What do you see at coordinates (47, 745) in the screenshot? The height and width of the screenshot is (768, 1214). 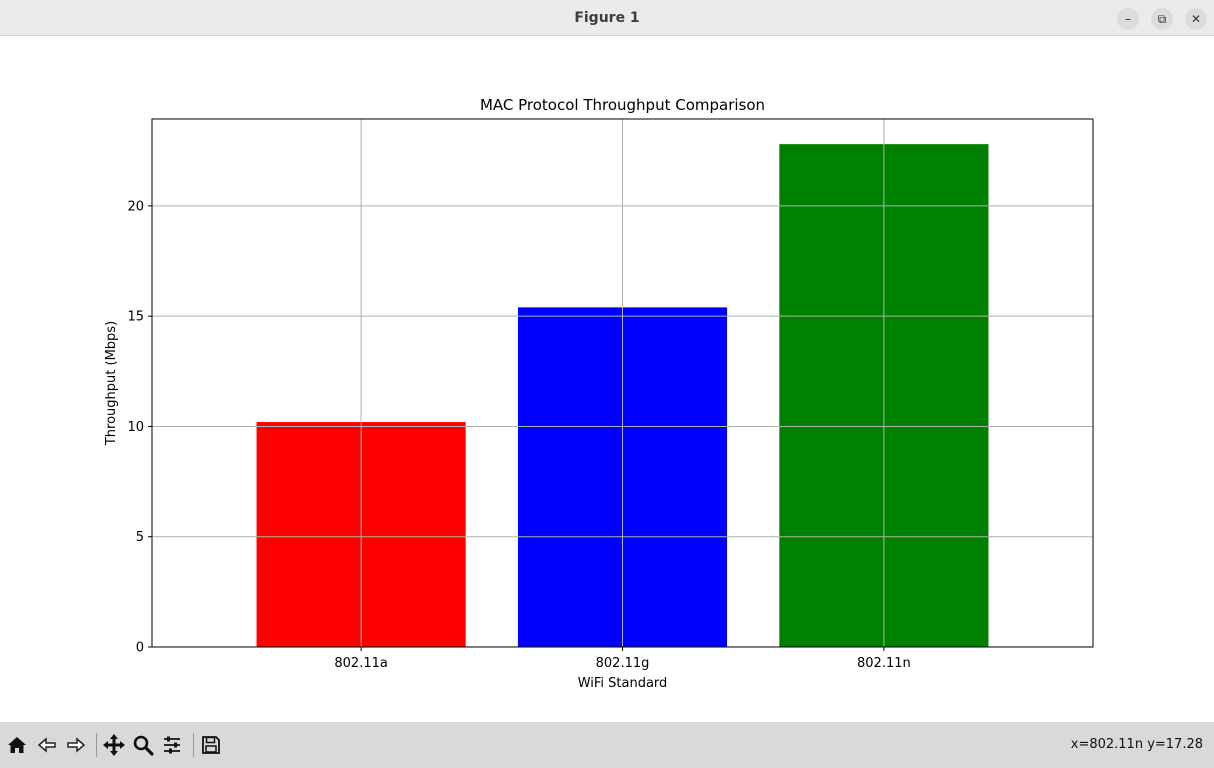 I see `back-arrow-icon` at bounding box center [47, 745].